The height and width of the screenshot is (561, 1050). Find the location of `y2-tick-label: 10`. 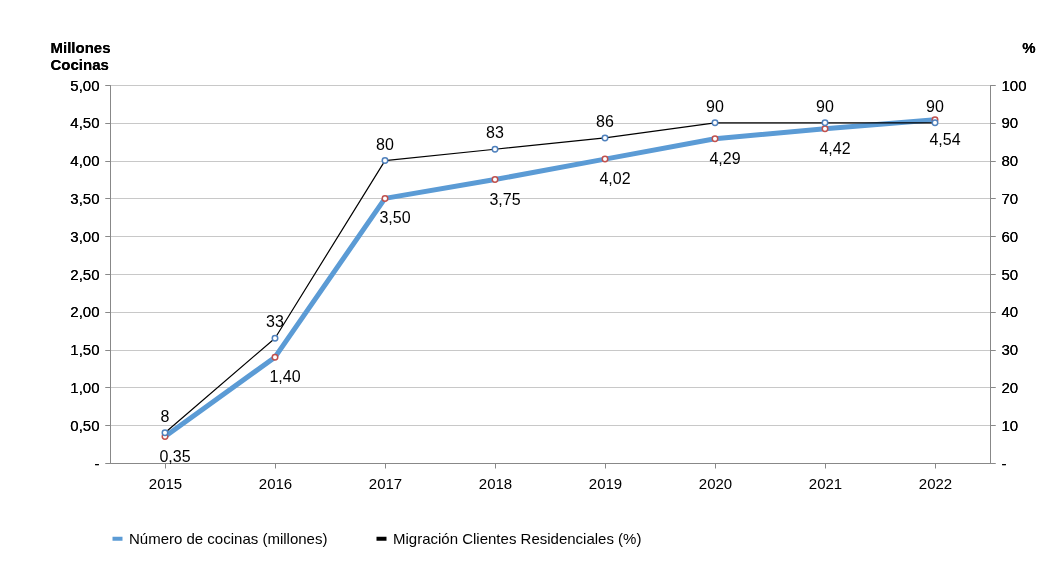

y2-tick-label: 10 is located at coordinates (1010, 425).